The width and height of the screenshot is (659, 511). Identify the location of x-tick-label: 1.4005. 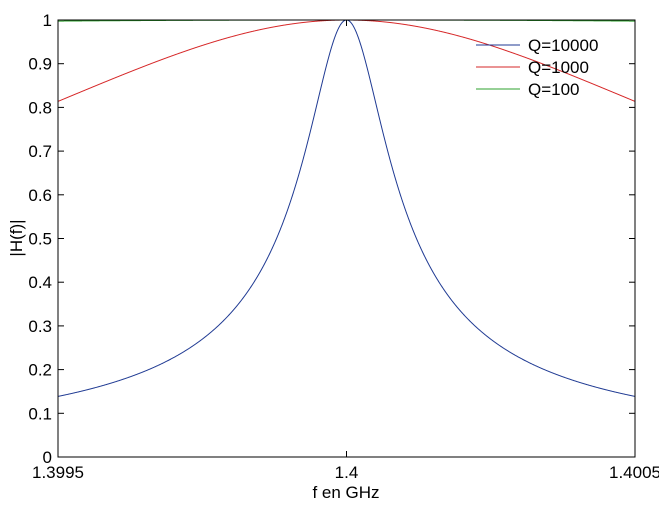
(634, 472).